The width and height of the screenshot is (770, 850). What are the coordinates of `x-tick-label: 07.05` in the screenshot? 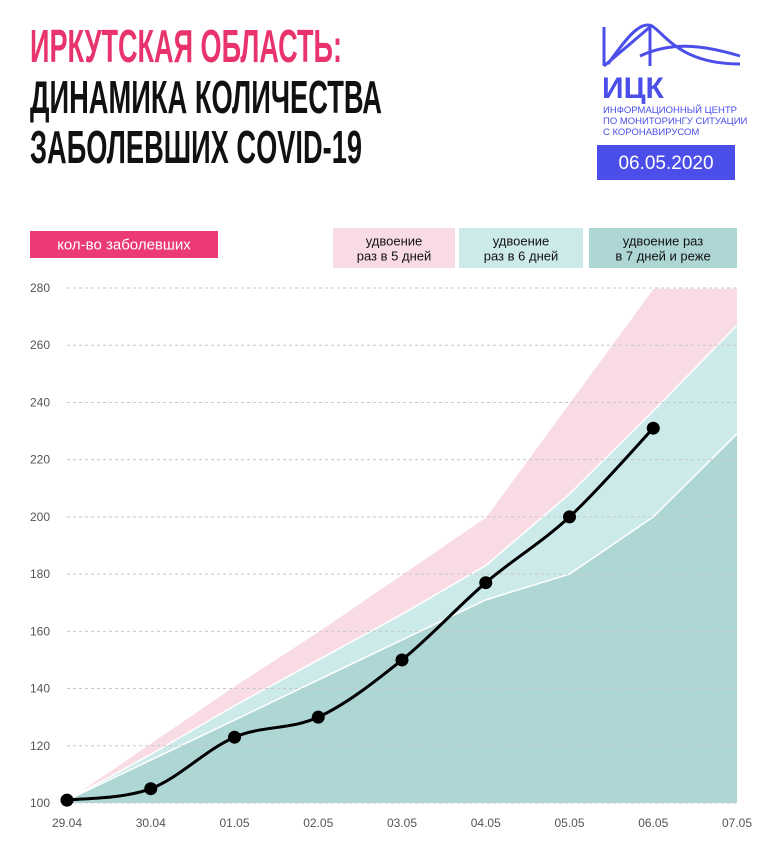 It's located at (737, 823).